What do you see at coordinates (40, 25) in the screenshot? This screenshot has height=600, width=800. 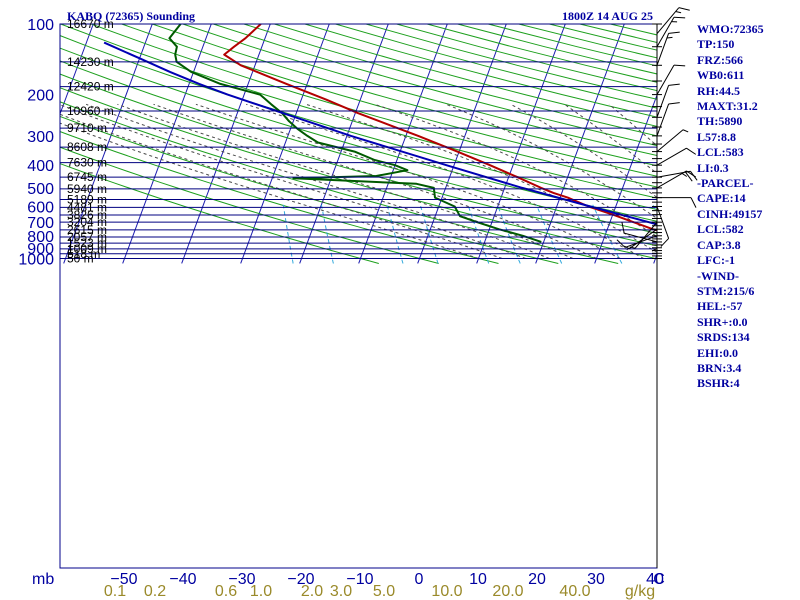 I see `pressure-tick-label: 100` at bounding box center [40, 25].